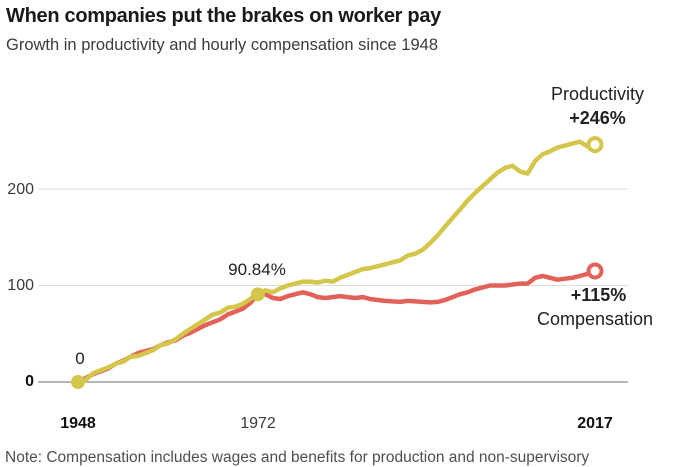  Describe the element at coordinates (258, 423) in the screenshot. I see `x-axis-tick-1972: 1972` at that location.